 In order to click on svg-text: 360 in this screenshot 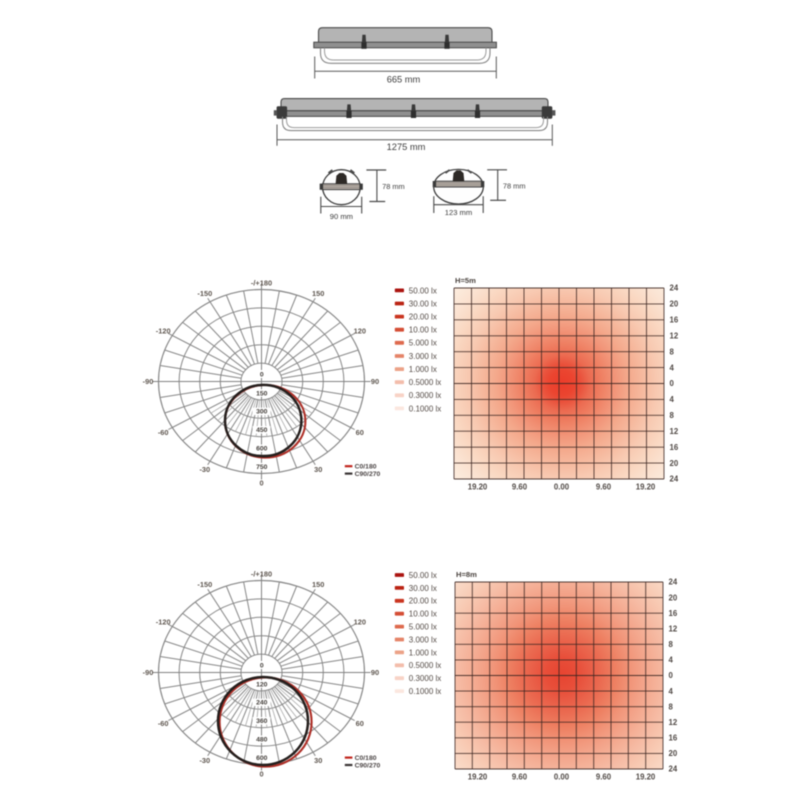, I will do `click(262, 721)`.